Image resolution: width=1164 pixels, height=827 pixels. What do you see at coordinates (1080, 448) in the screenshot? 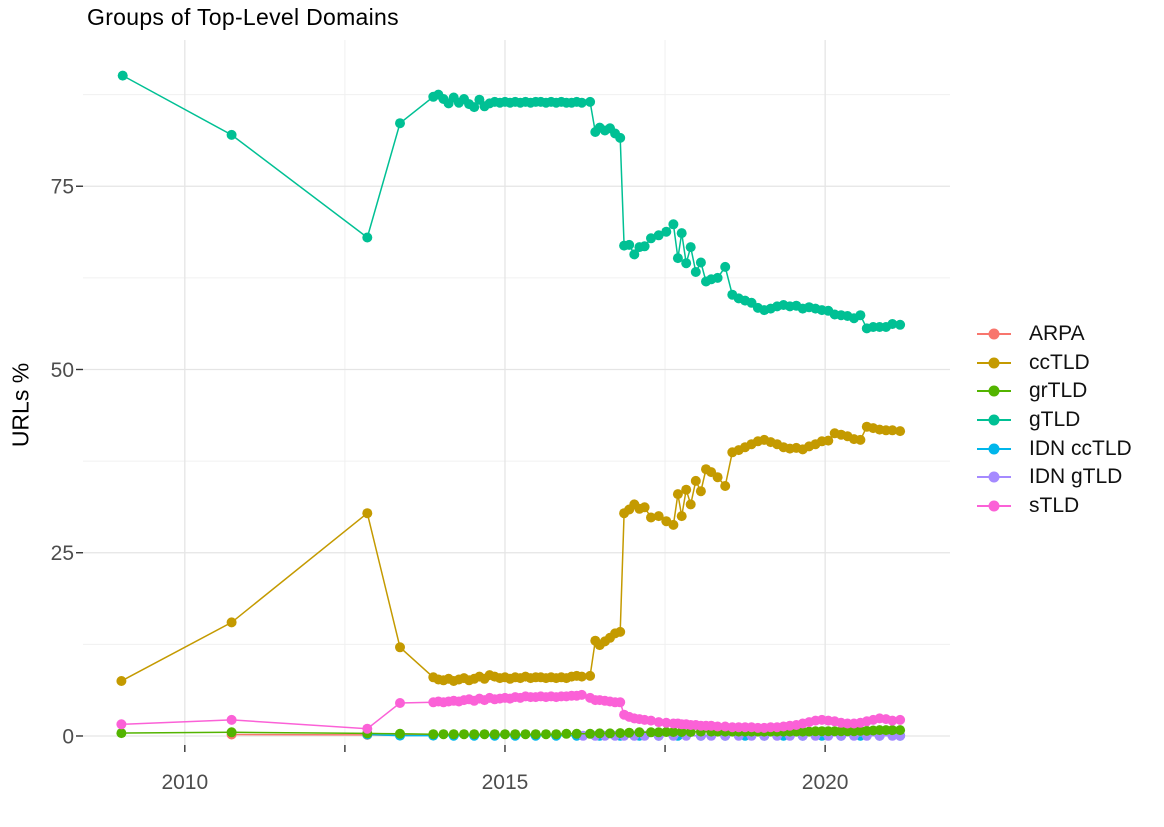
I see `legend-label-idn-cctld: IDN ccTLD` at bounding box center [1080, 448].